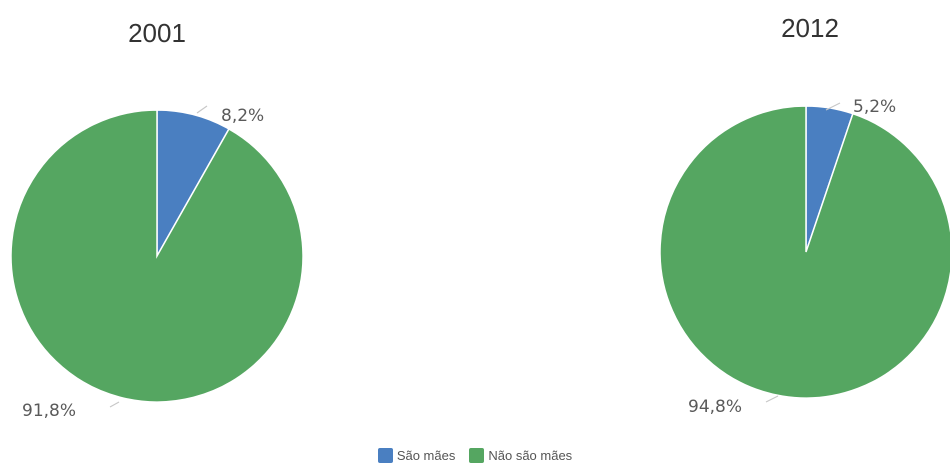 The image size is (950, 473). I want to click on leader-line-sao-maes-2001, so click(202, 109).